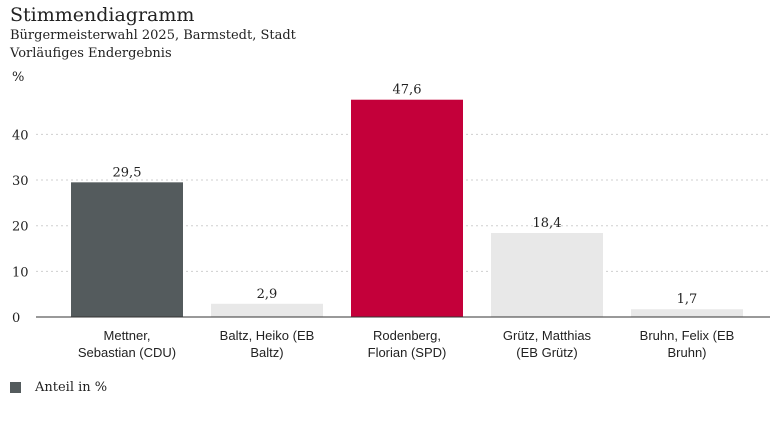 Image resolution: width=780 pixels, height=439 pixels. What do you see at coordinates (20, 135) in the screenshot?
I see `y-tick-label: 40` at bounding box center [20, 135].